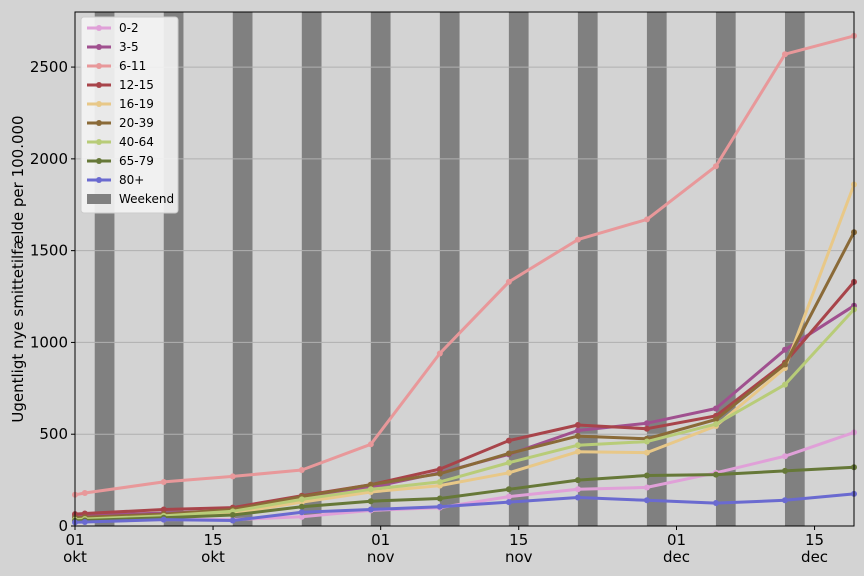 The width and height of the screenshot is (864, 576). Describe the element at coordinates (129, 28) in the screenshot. I see `legend-label: 0-2` at that location.